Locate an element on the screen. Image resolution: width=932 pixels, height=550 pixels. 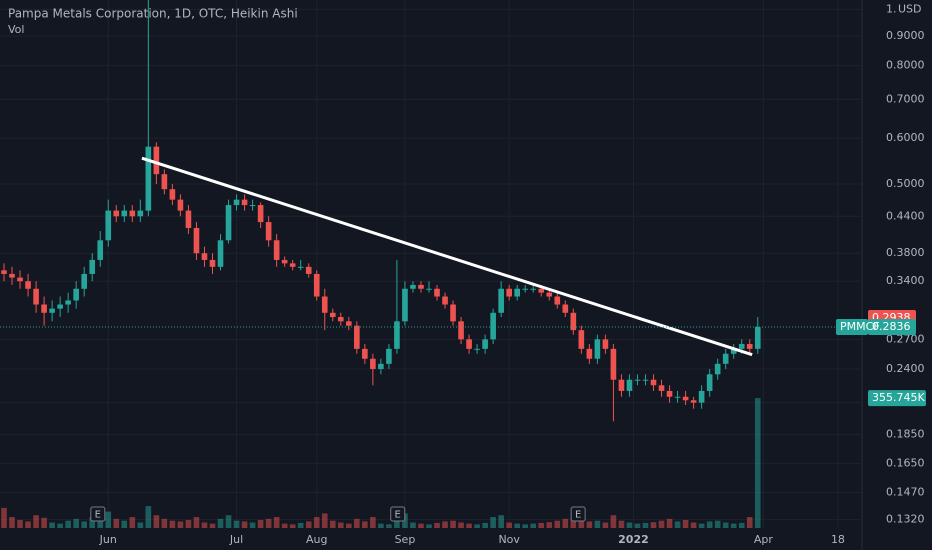
y-tick-label: 0.1850 is located at coordinates (905, 434).